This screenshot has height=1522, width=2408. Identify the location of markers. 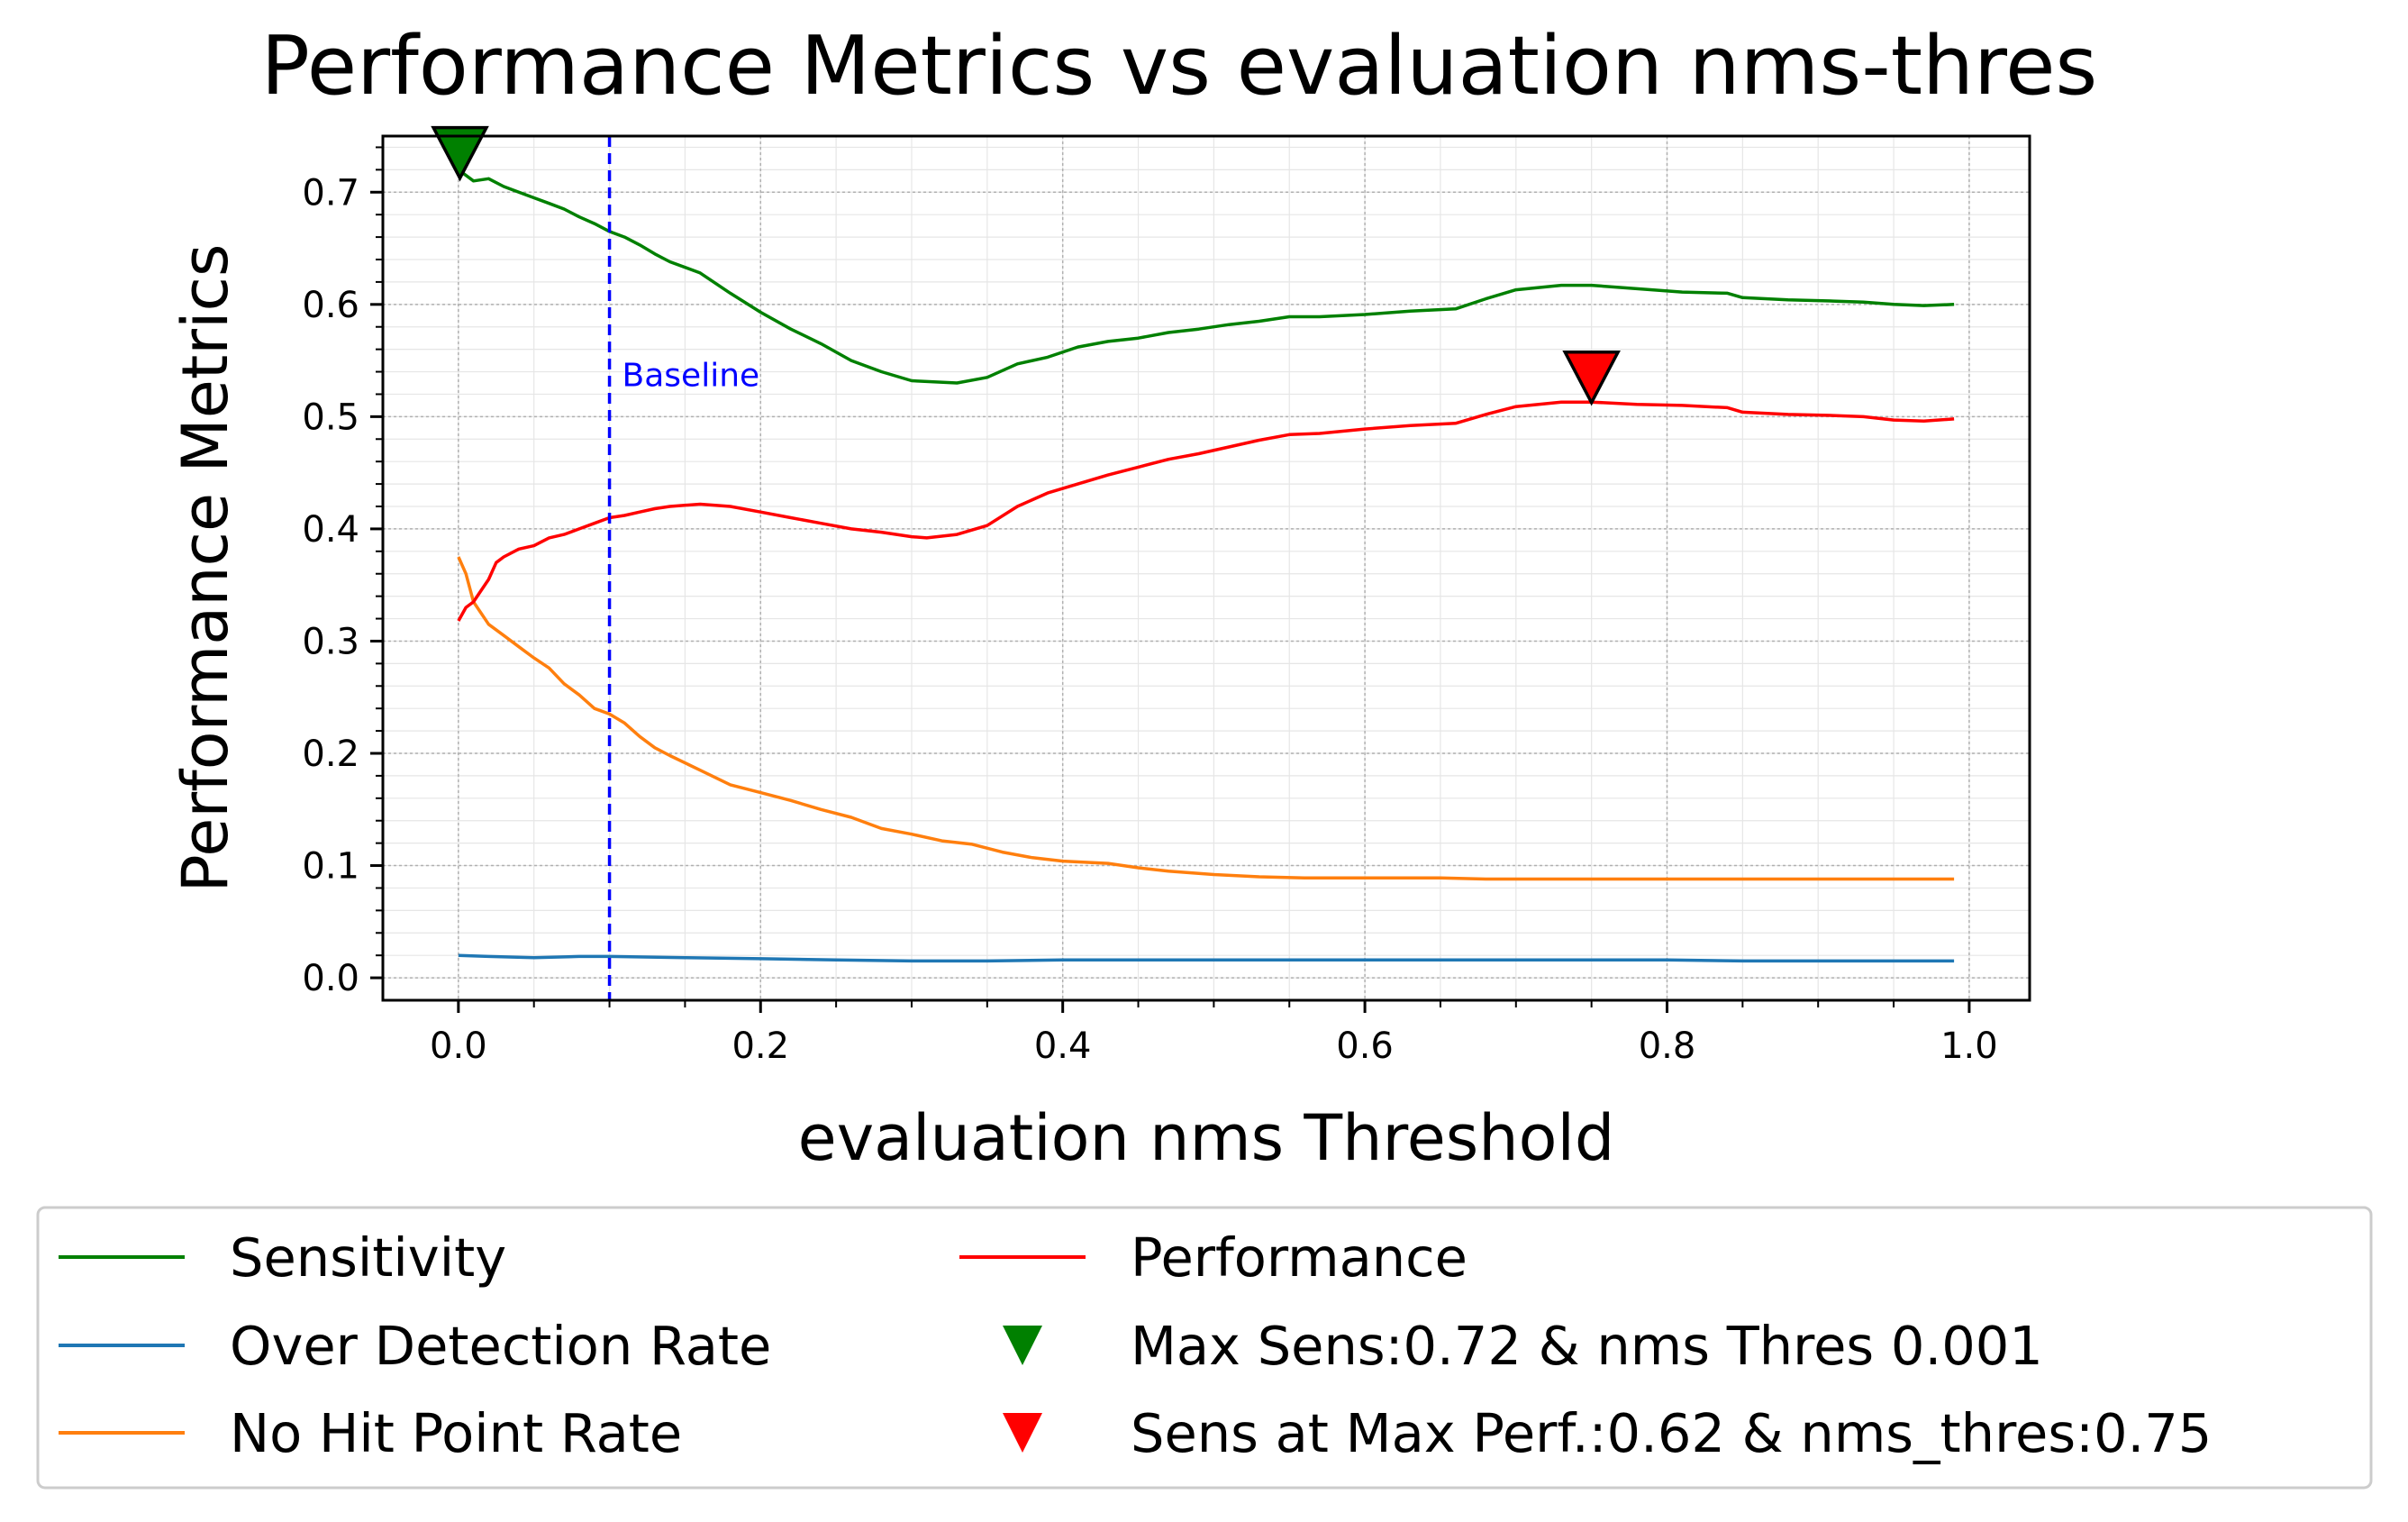
(1026, 265).